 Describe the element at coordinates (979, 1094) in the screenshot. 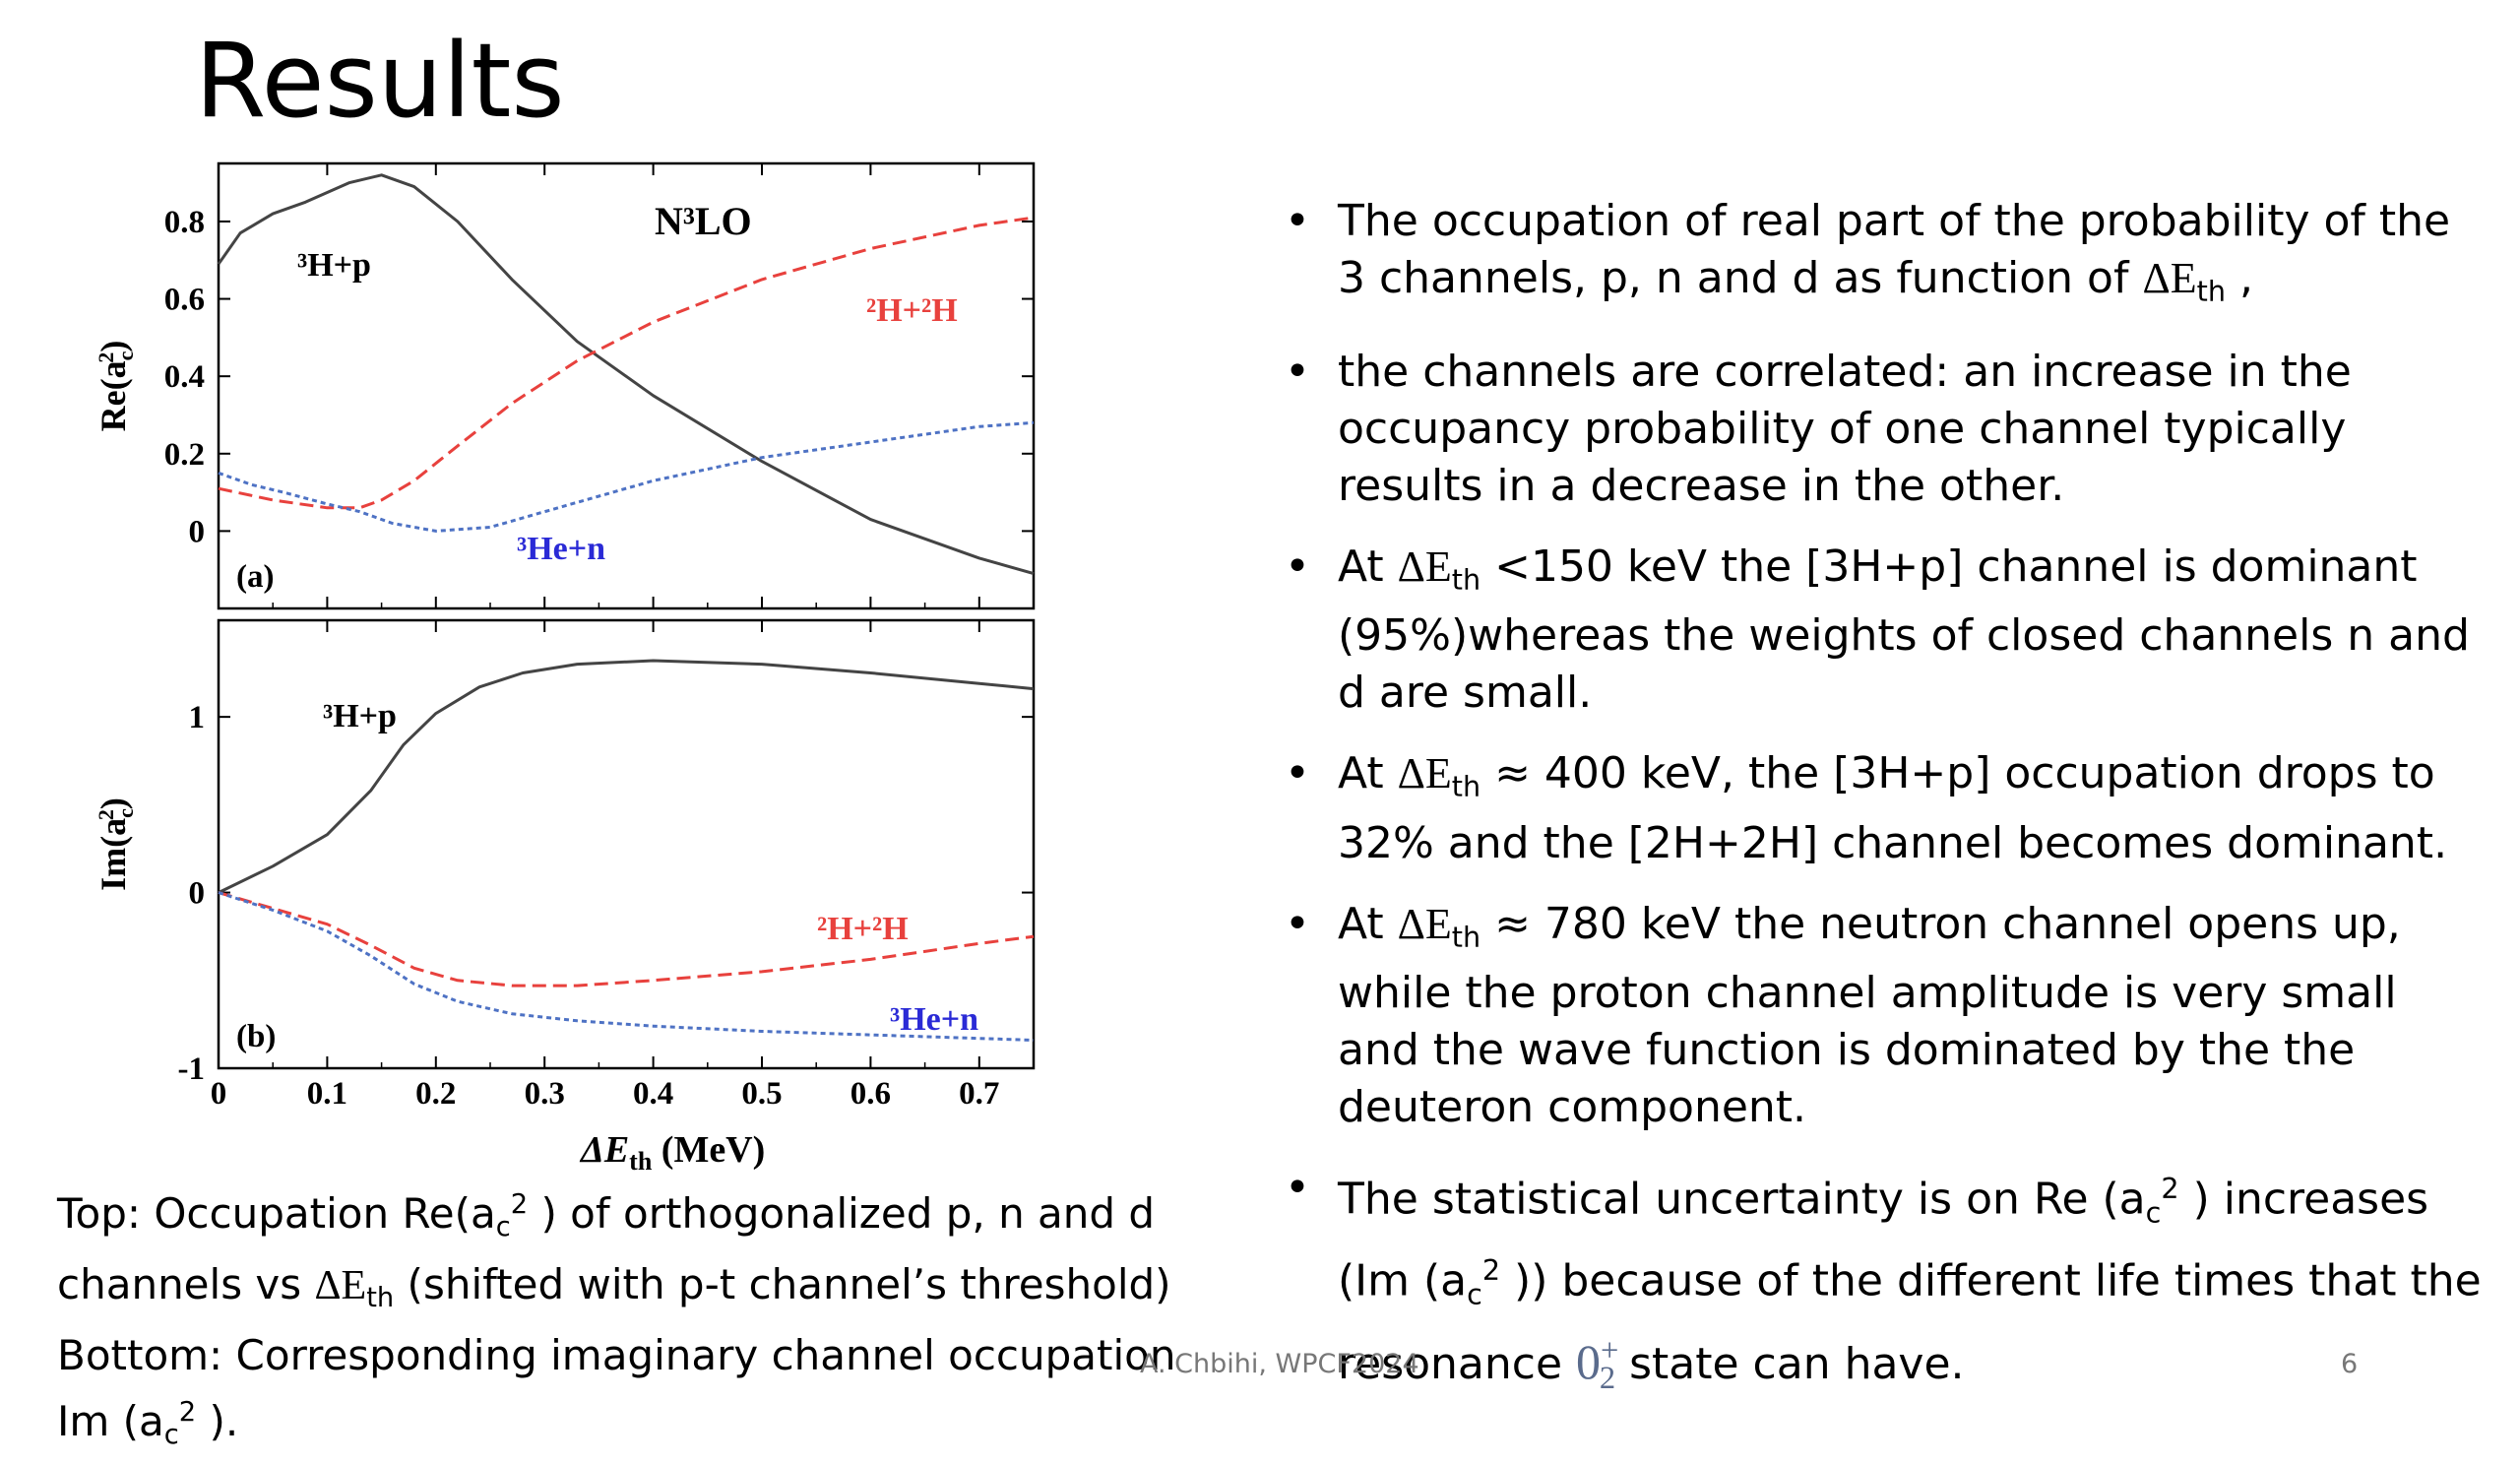

I see `x-tick-label: 0.7` at that location.